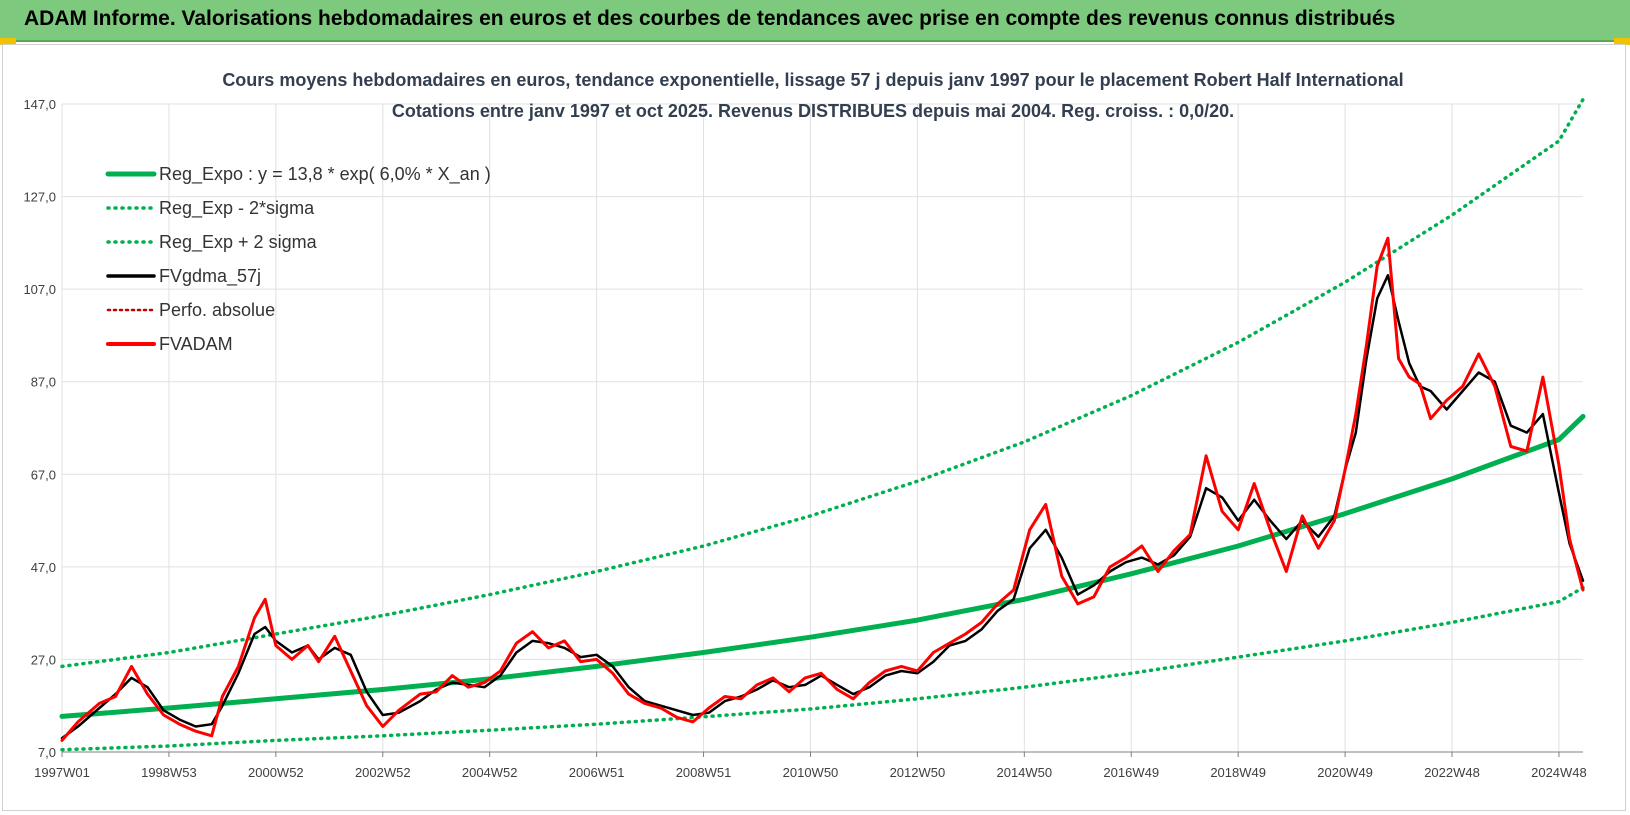  What do you see at coordinates (169, 772) in the screenshot?
I see `x-tick-label: 1998W53` at bounding box center [169, 772].